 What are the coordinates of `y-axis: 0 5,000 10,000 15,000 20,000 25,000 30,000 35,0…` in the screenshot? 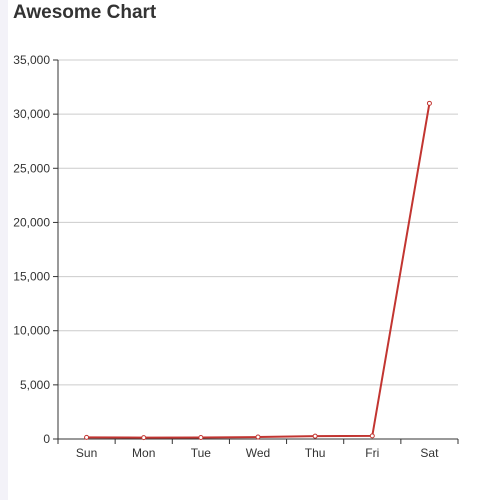 It's located at (36, 249).